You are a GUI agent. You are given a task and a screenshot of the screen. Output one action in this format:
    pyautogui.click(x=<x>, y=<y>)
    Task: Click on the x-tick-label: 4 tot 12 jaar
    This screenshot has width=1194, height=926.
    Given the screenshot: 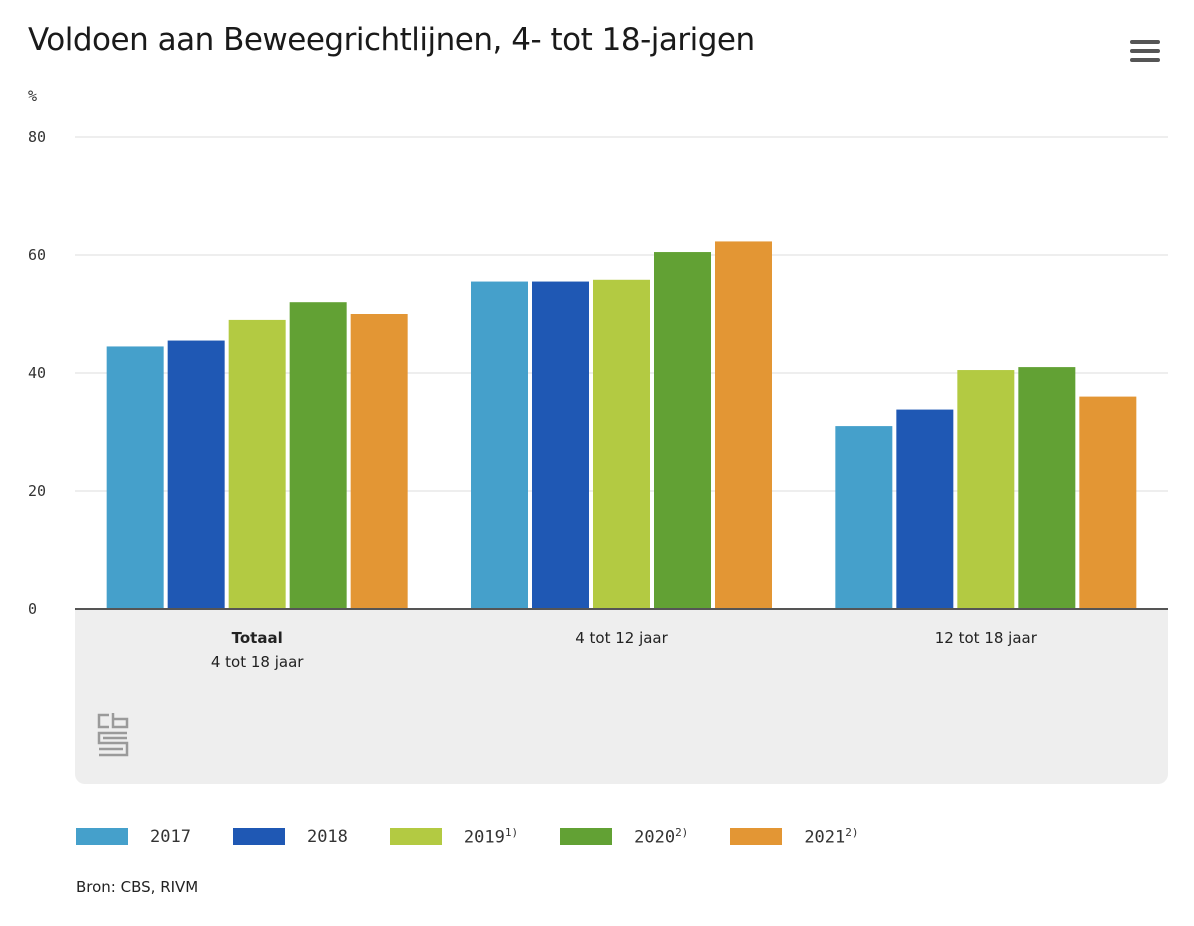 What is the action you would take?
    pyautogui.click(x=621, y=638)
    